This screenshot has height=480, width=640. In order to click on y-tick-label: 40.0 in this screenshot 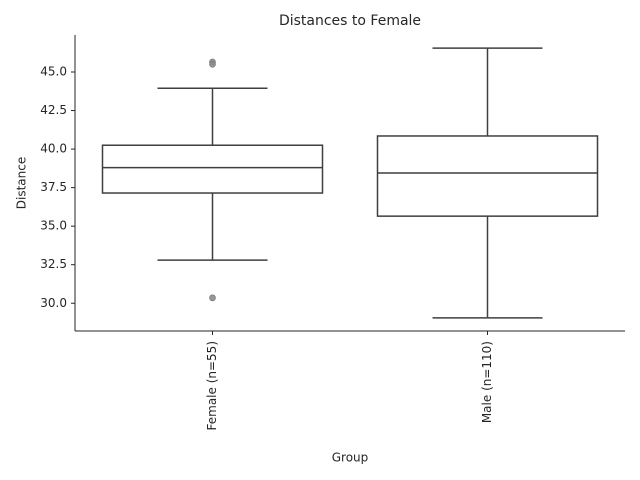, I will do `click(53, 149)`.